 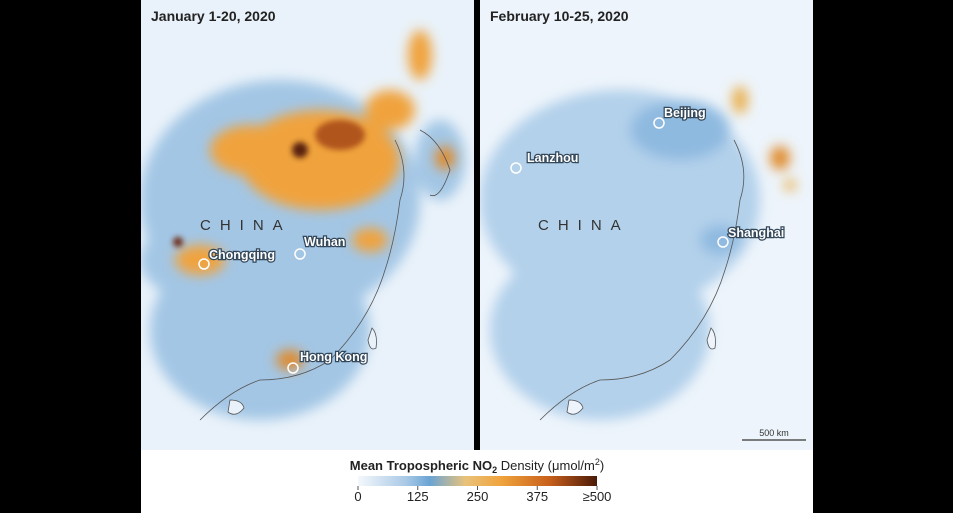 What do you see at coordinates (774, 433) in the screenshot?
I see `scale-label: 500 km` at bounding box center [774, 433].